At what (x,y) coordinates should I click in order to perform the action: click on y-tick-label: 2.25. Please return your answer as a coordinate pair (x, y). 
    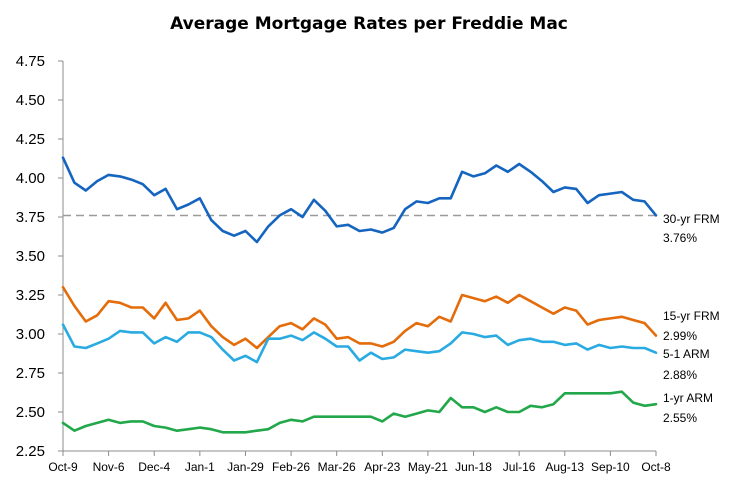
    Looking at the image, I should click on (30, 451).